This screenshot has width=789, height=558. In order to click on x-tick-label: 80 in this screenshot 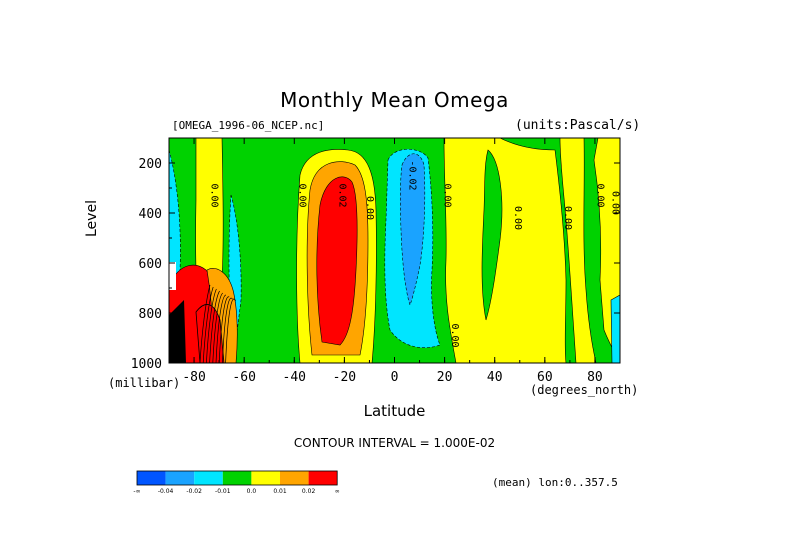, I will do `click(595, 377)`.